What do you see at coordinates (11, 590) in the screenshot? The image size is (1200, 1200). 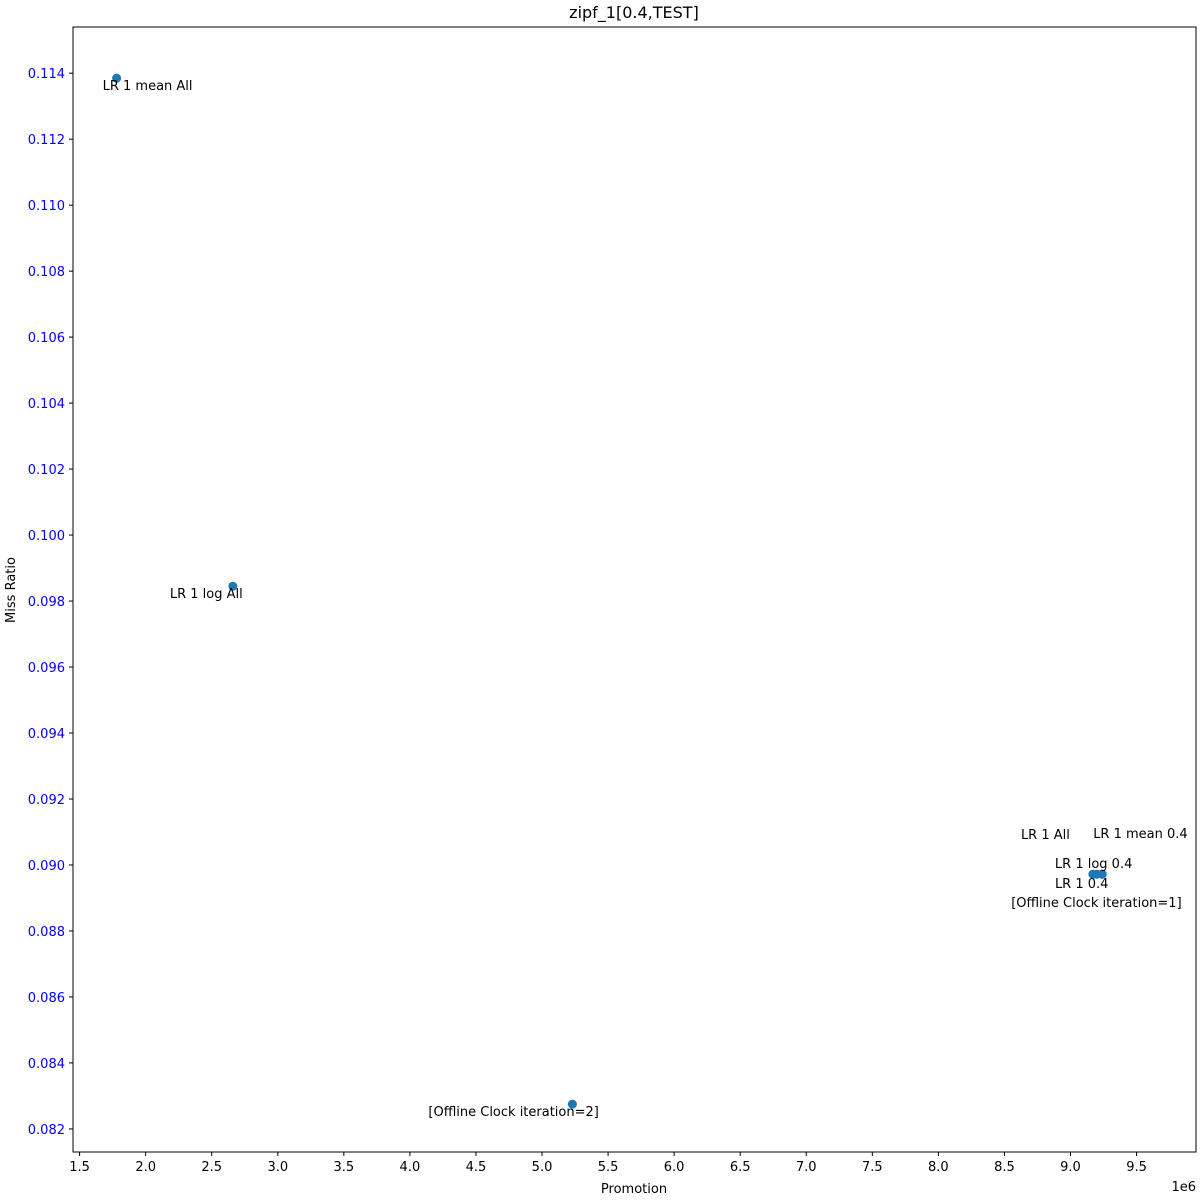 I see `y-axis-label: Miss Ratio` at bounding box center [11, 590].